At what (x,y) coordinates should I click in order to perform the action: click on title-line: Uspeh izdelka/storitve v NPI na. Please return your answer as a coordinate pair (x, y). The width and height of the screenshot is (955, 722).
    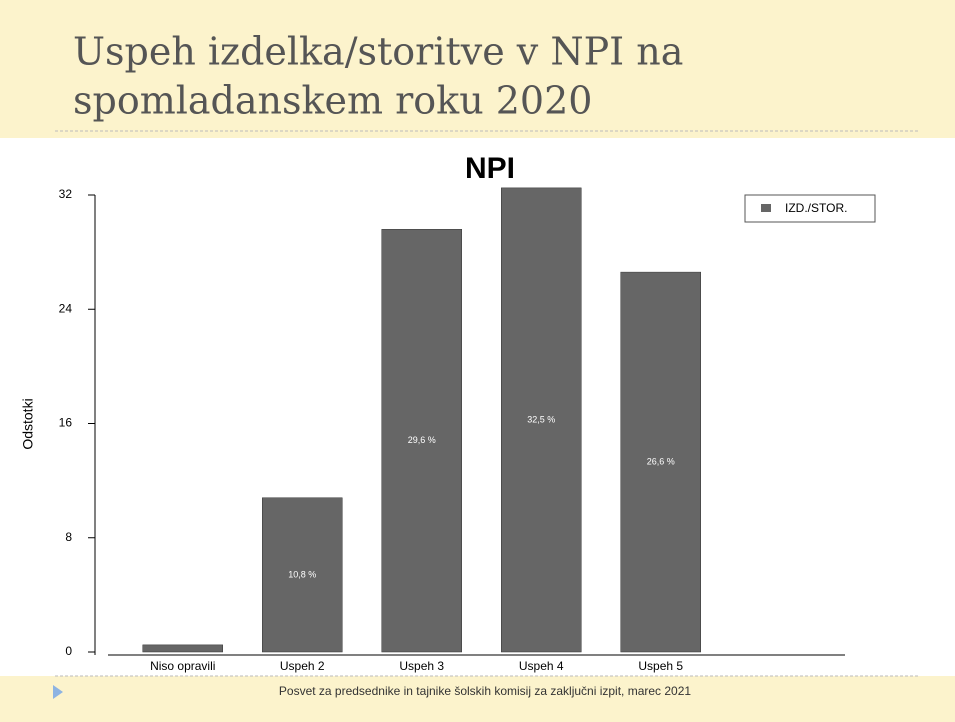
    Looking at the image, I should click on (378, 52).